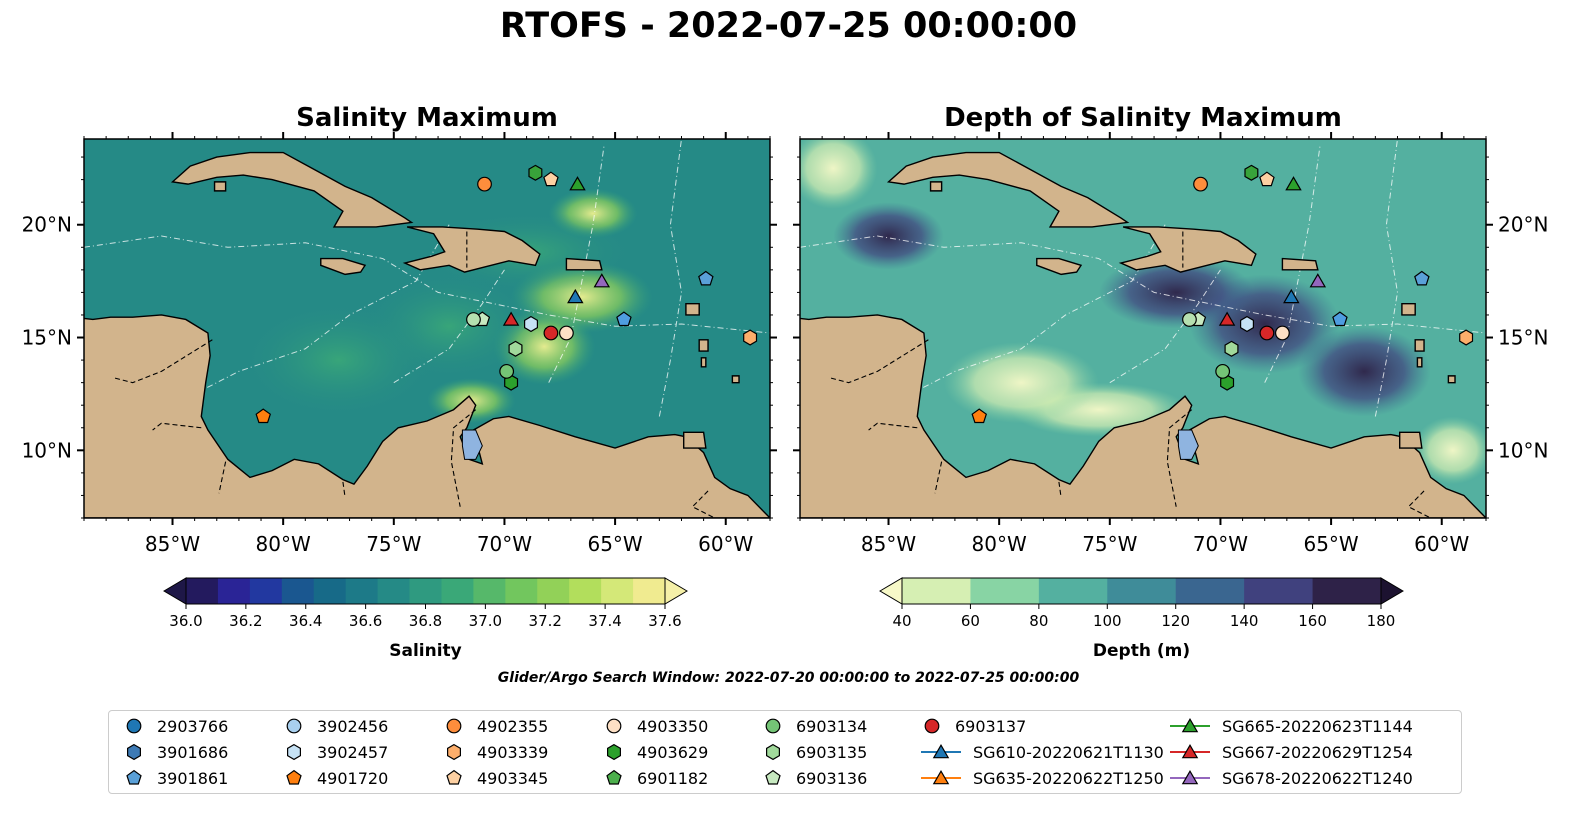  What do you see at coordinates (47, 338) in the screenshot?
I see `salinity-lat-tick-label: 15°N` at bounding box center [47, 338].